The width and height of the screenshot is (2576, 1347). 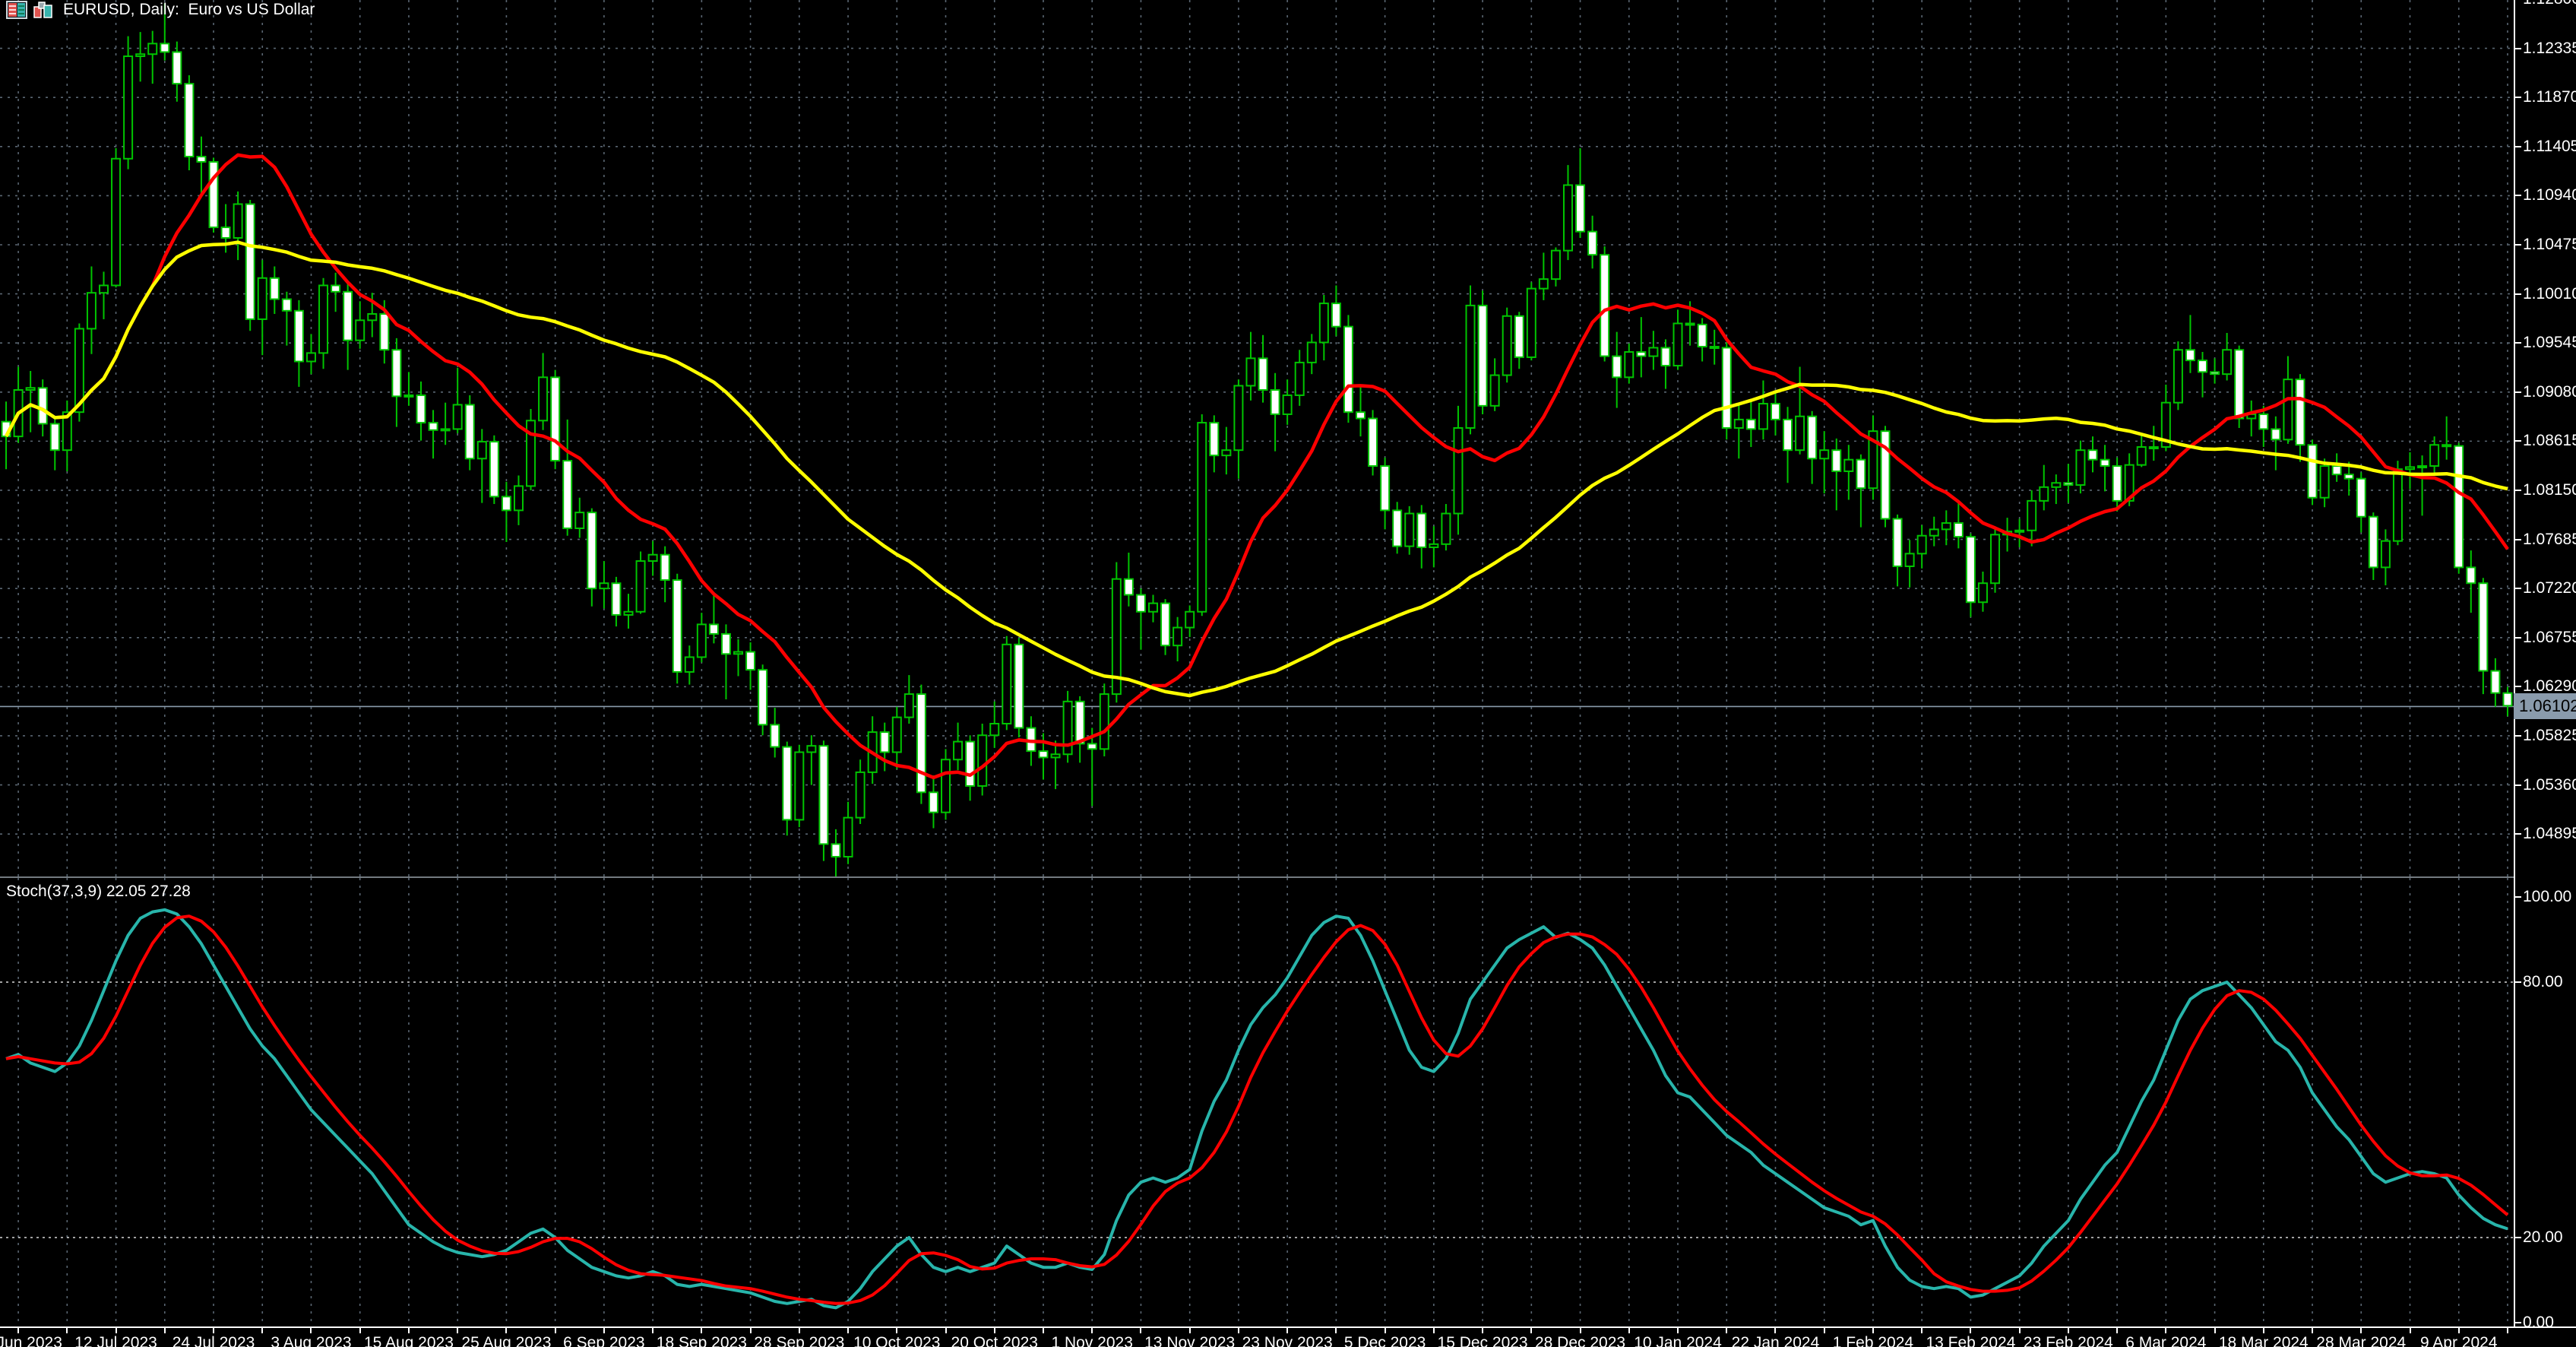 What do you see at coordinates (2549, 343) in the screenshot?
I see `price-axis-label: 1.09545` at bounding box center [2549, 343].